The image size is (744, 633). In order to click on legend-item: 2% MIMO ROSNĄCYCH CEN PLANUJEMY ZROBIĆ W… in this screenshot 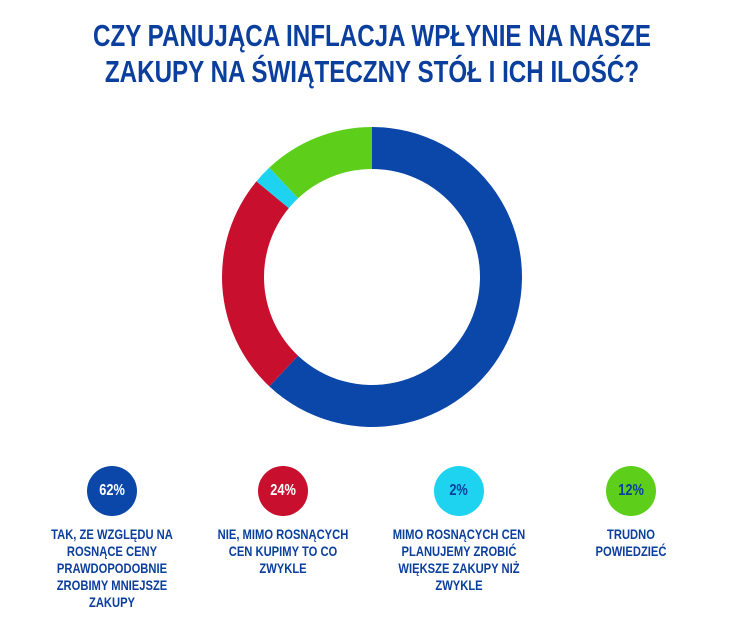, I will do `click(459, 530)`.